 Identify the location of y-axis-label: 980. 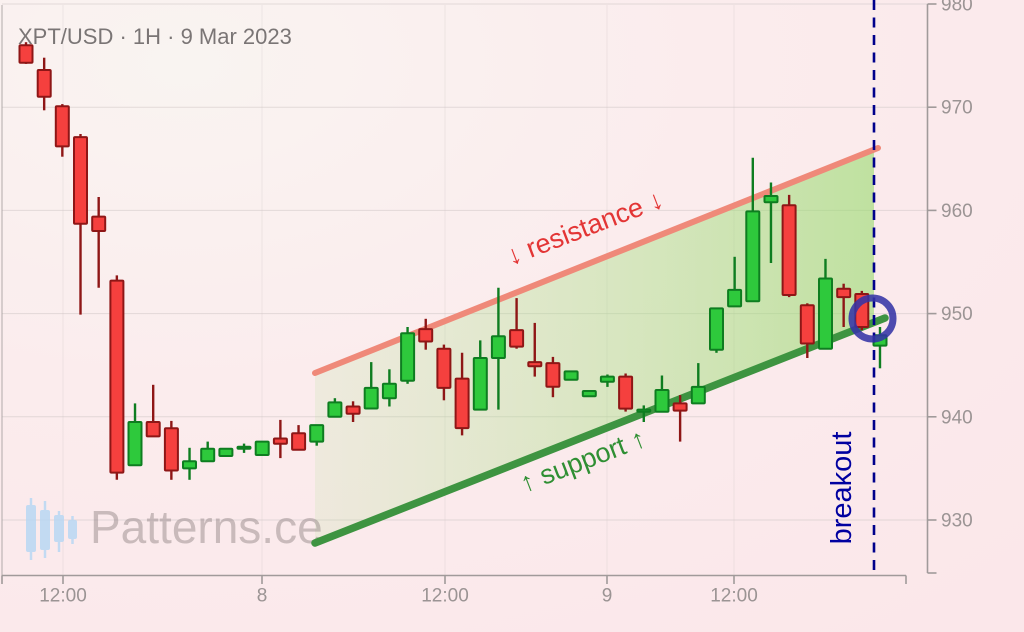
(957, 8).